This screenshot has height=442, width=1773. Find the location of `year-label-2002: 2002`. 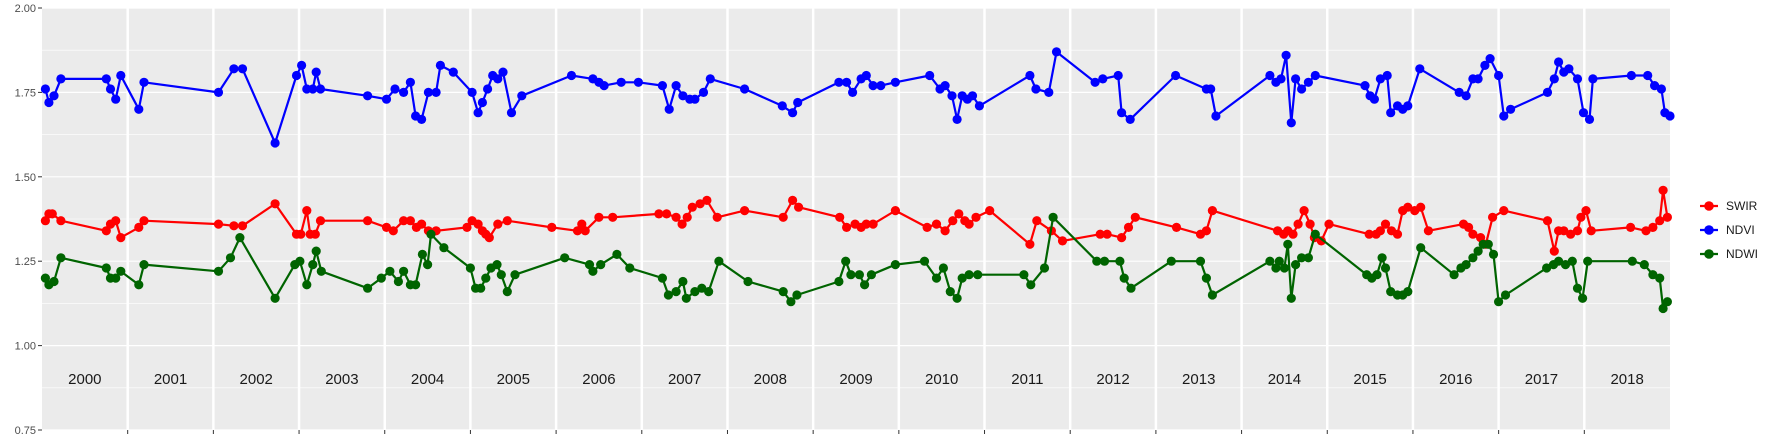

year-label-2002: 2002 is located at coordinates (256, 379).